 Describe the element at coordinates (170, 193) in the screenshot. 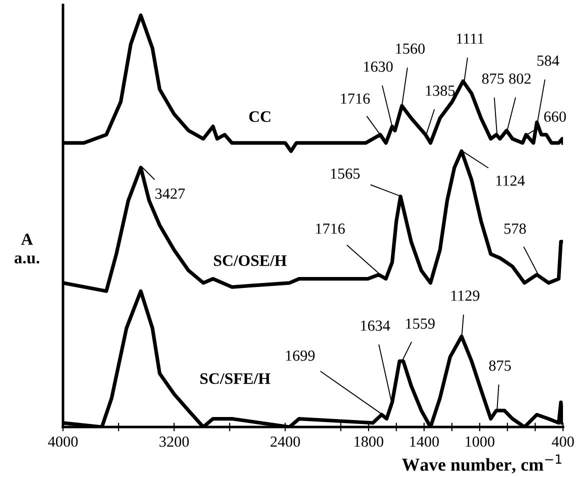

I see `annotation: 3427` at that location.